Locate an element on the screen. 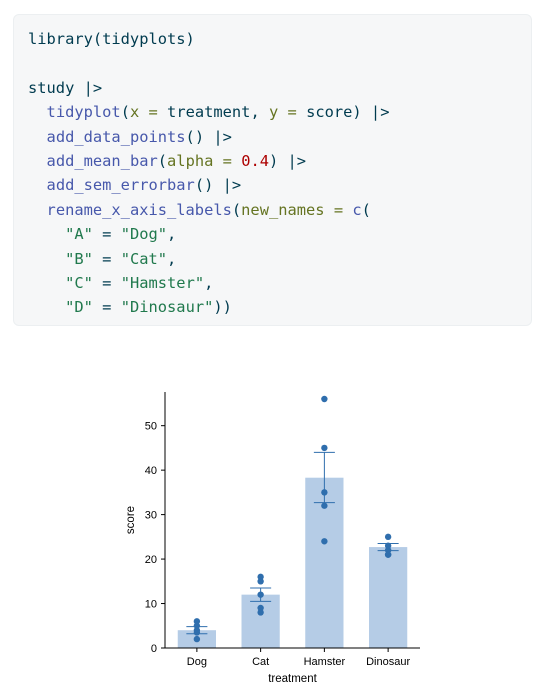 The height and width of the screenshot is (700, 548). code-token: score) |> is located at coordinates (343, 112).